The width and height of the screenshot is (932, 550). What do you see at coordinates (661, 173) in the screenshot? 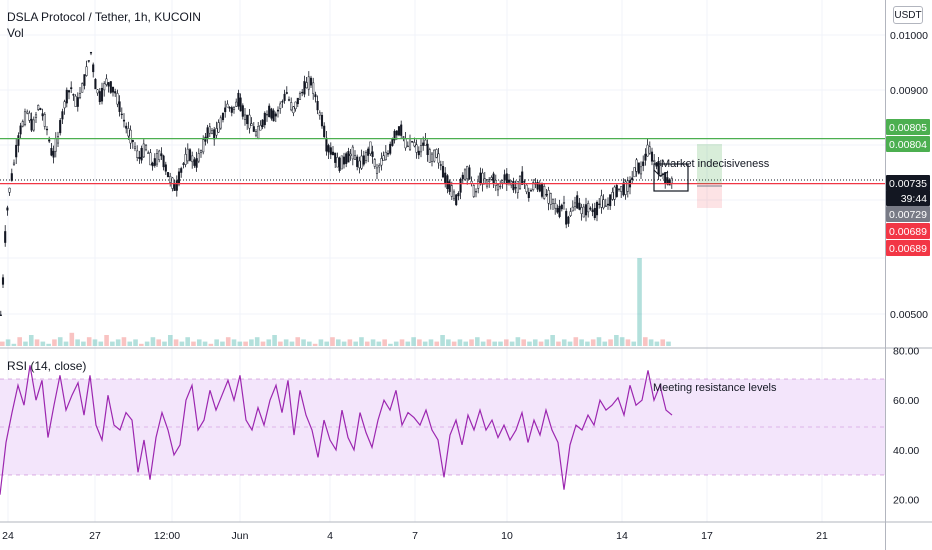
I see `annotation-arrow` at bounding box center [661, 173].